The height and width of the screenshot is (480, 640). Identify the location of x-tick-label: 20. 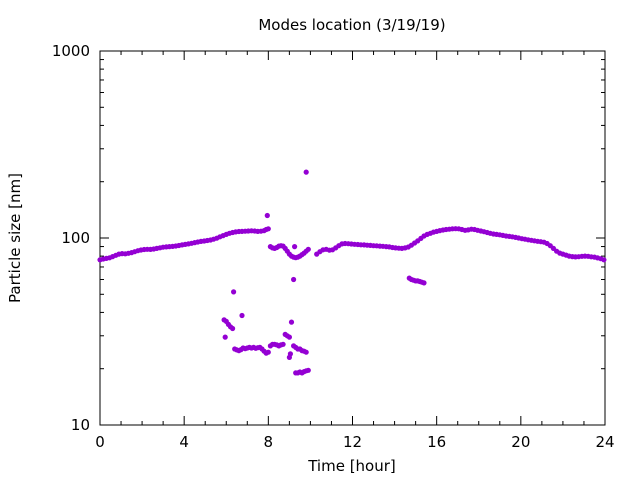
(520, 442).